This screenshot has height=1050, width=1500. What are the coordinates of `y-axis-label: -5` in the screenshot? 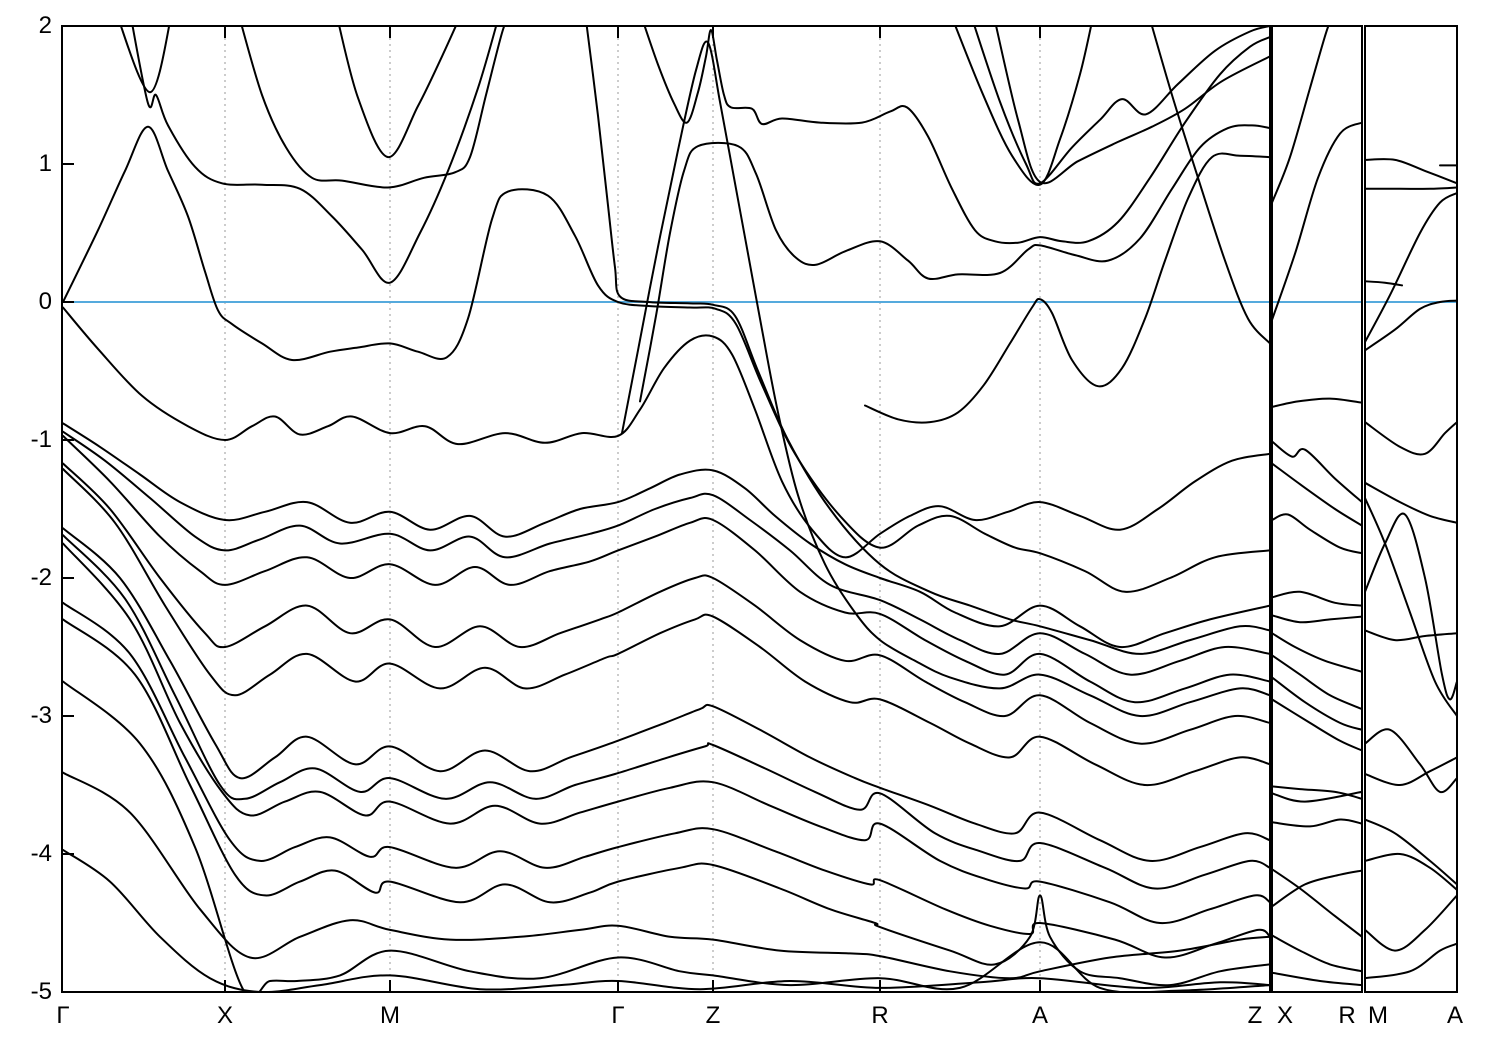 It's located at (41, 991).